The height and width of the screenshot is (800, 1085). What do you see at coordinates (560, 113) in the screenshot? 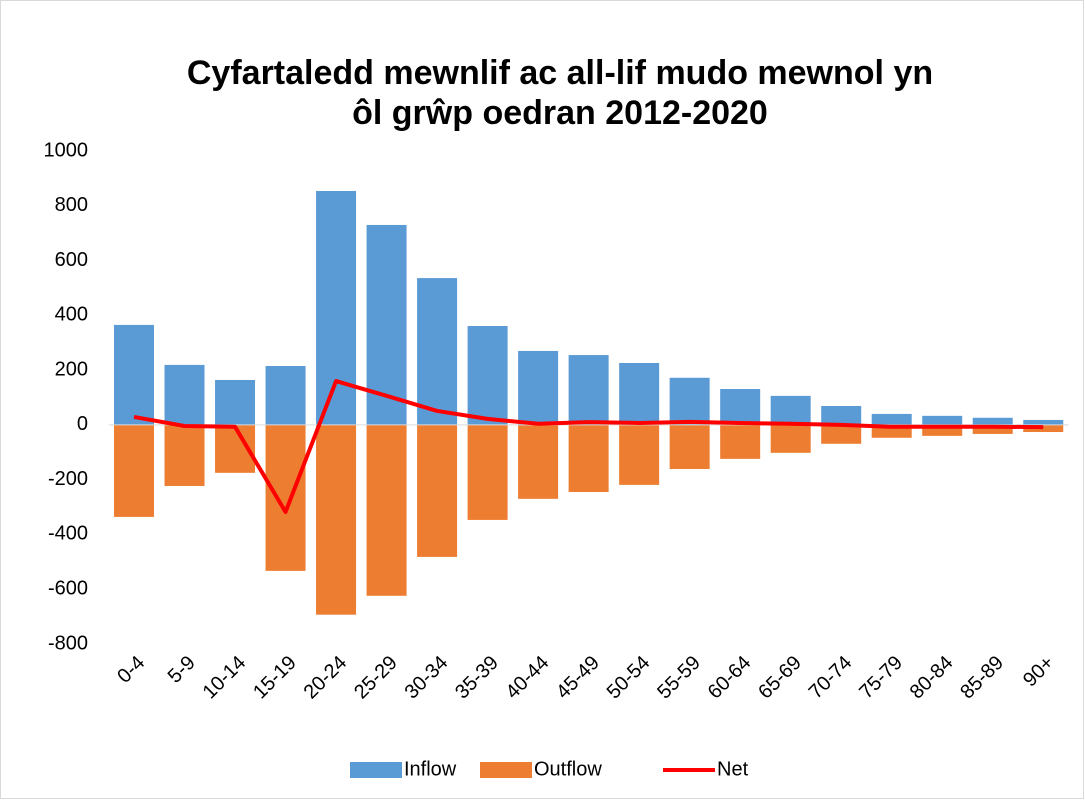
I see `chart-title: ôl grŵp oedran 2012-2020` at bounding box center [560, 113].